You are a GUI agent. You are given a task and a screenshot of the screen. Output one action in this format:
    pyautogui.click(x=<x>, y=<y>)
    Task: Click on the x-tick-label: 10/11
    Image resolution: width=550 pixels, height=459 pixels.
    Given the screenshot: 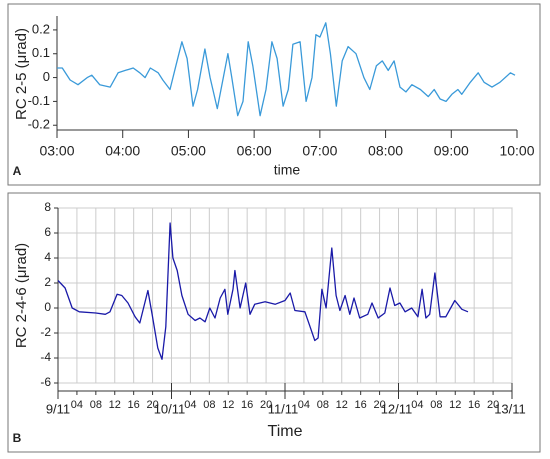 What is the action you would take?
    pyautogui.click(x=170, y=408)
    